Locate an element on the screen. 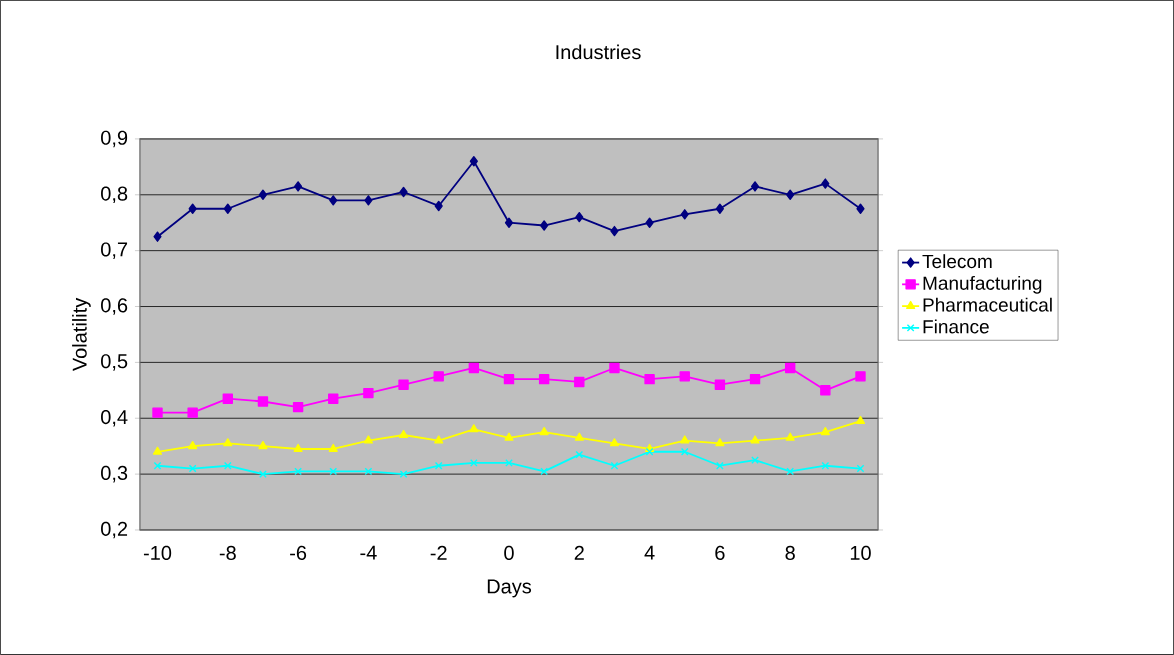 The image size is (1174, 655). legend-label: Telecom is located at coordinates (957, 261).